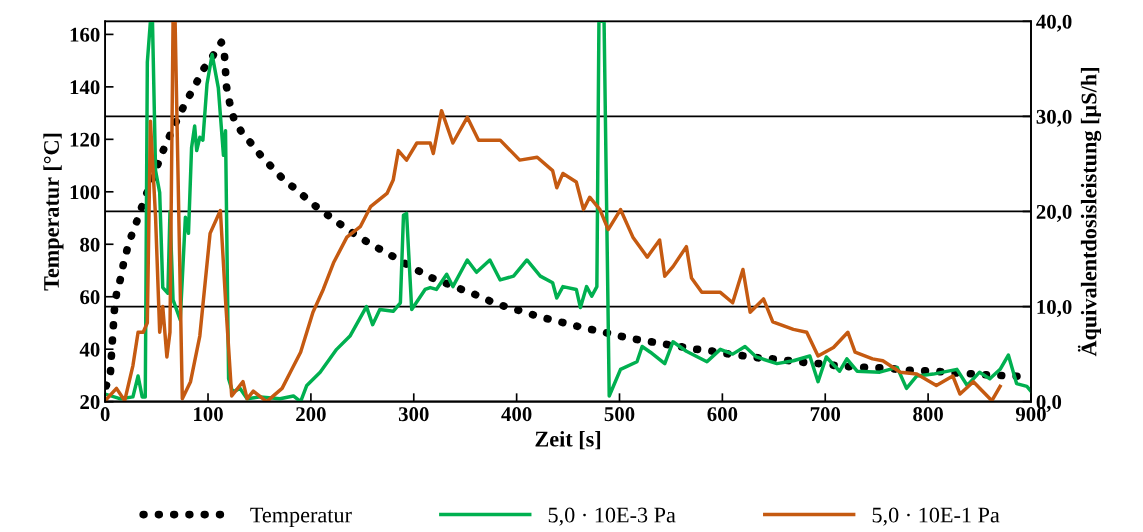  I want to click on y-tick-label: 160, so click(85, 34).